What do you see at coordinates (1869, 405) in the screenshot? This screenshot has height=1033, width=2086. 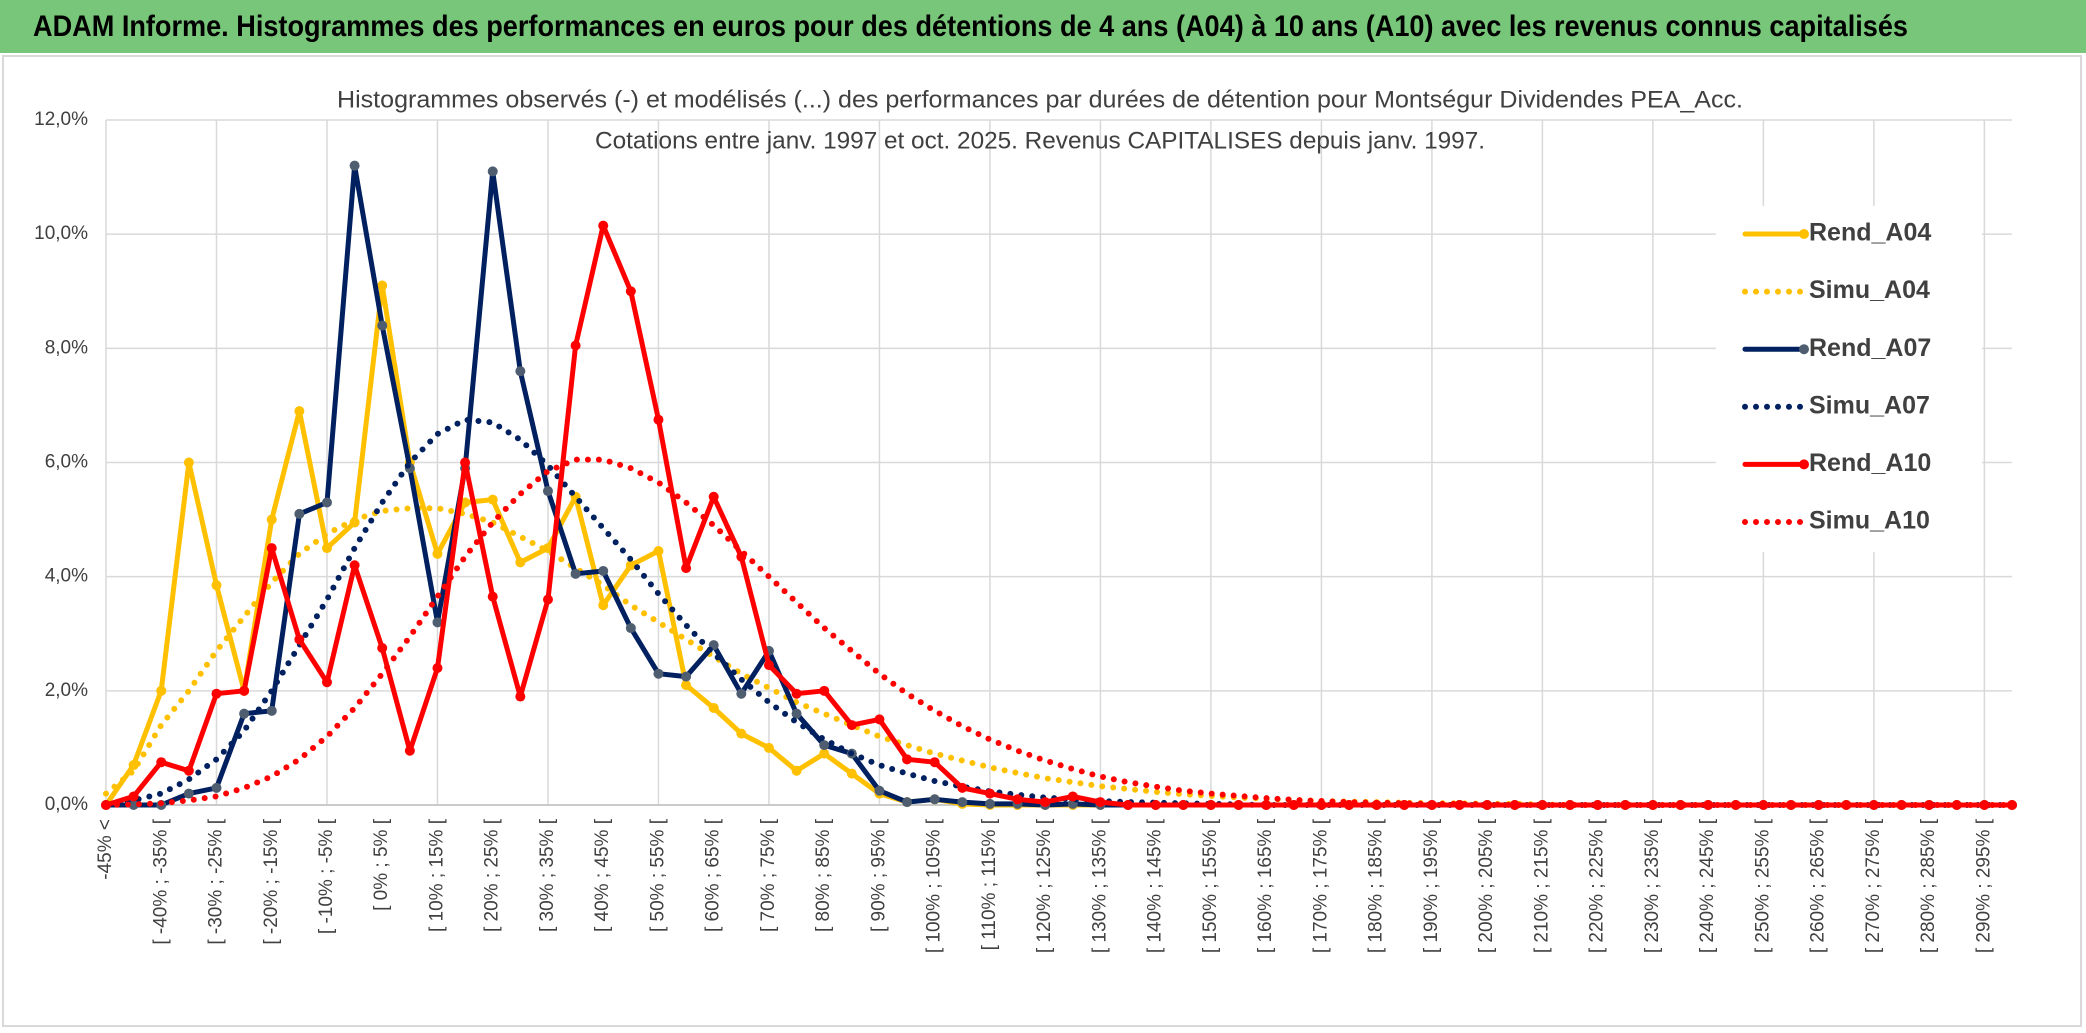 I see `legend-label: Simu_A07` at bounding box center [1869, 405].